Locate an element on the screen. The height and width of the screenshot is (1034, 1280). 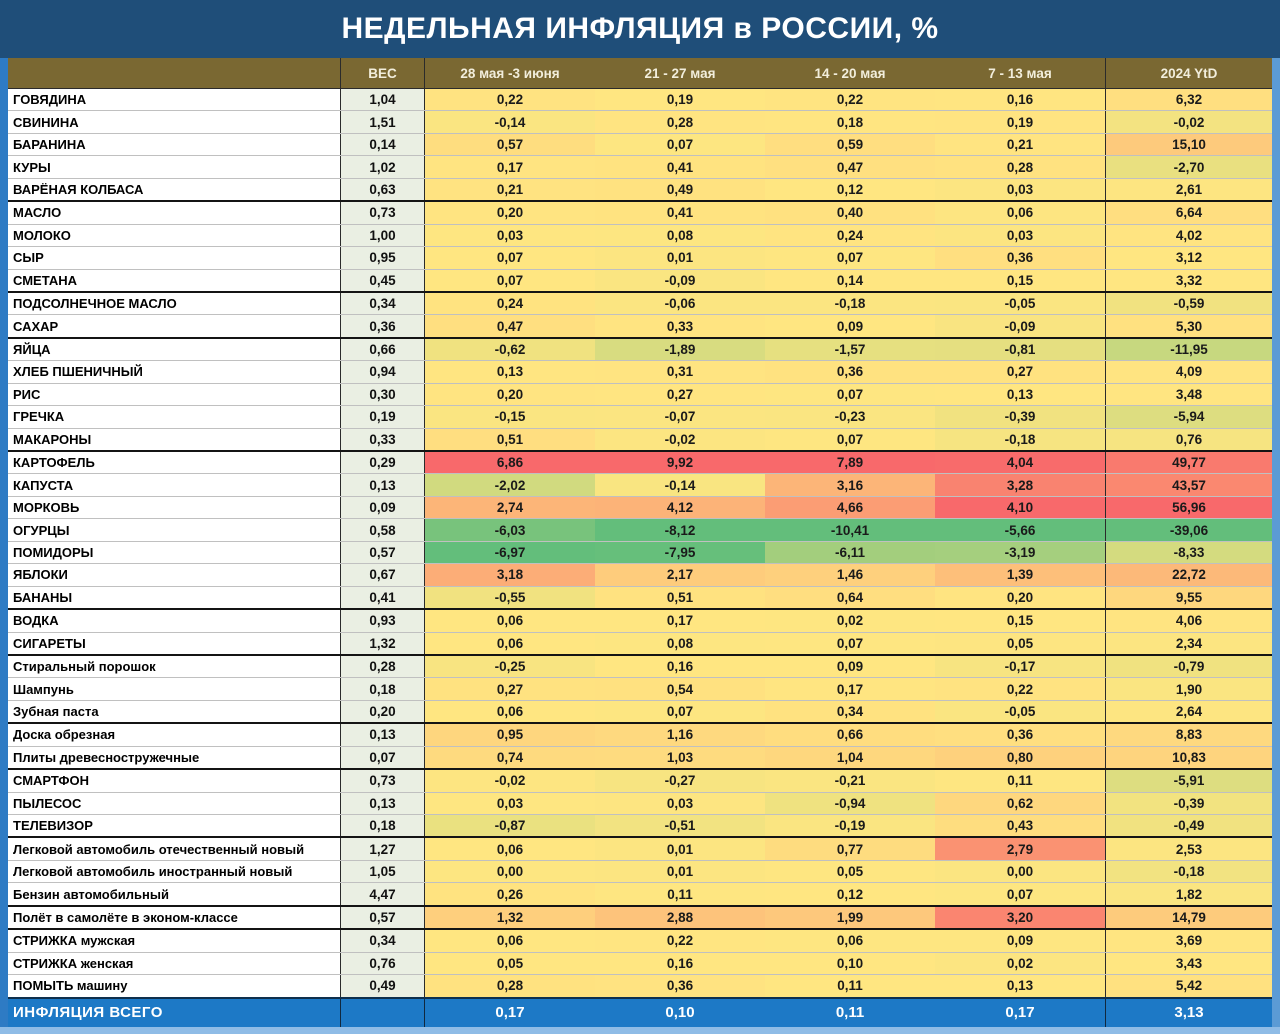
value-cell: -0,94 is located at coordinates (850, 803).